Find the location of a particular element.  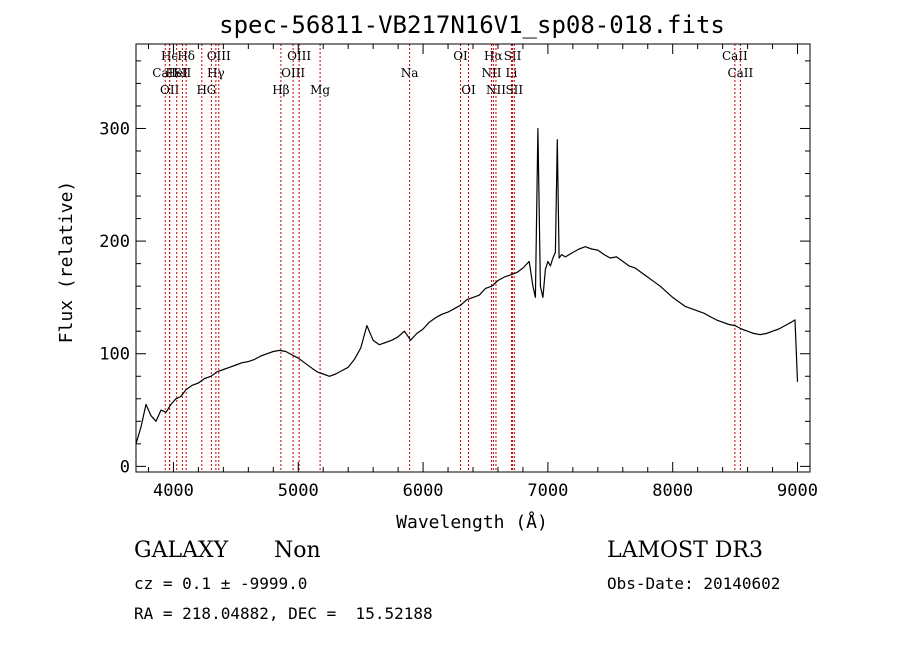

redshift-text: cz = 0.1 ± -9999.0 is located at coordinates (221, 583).